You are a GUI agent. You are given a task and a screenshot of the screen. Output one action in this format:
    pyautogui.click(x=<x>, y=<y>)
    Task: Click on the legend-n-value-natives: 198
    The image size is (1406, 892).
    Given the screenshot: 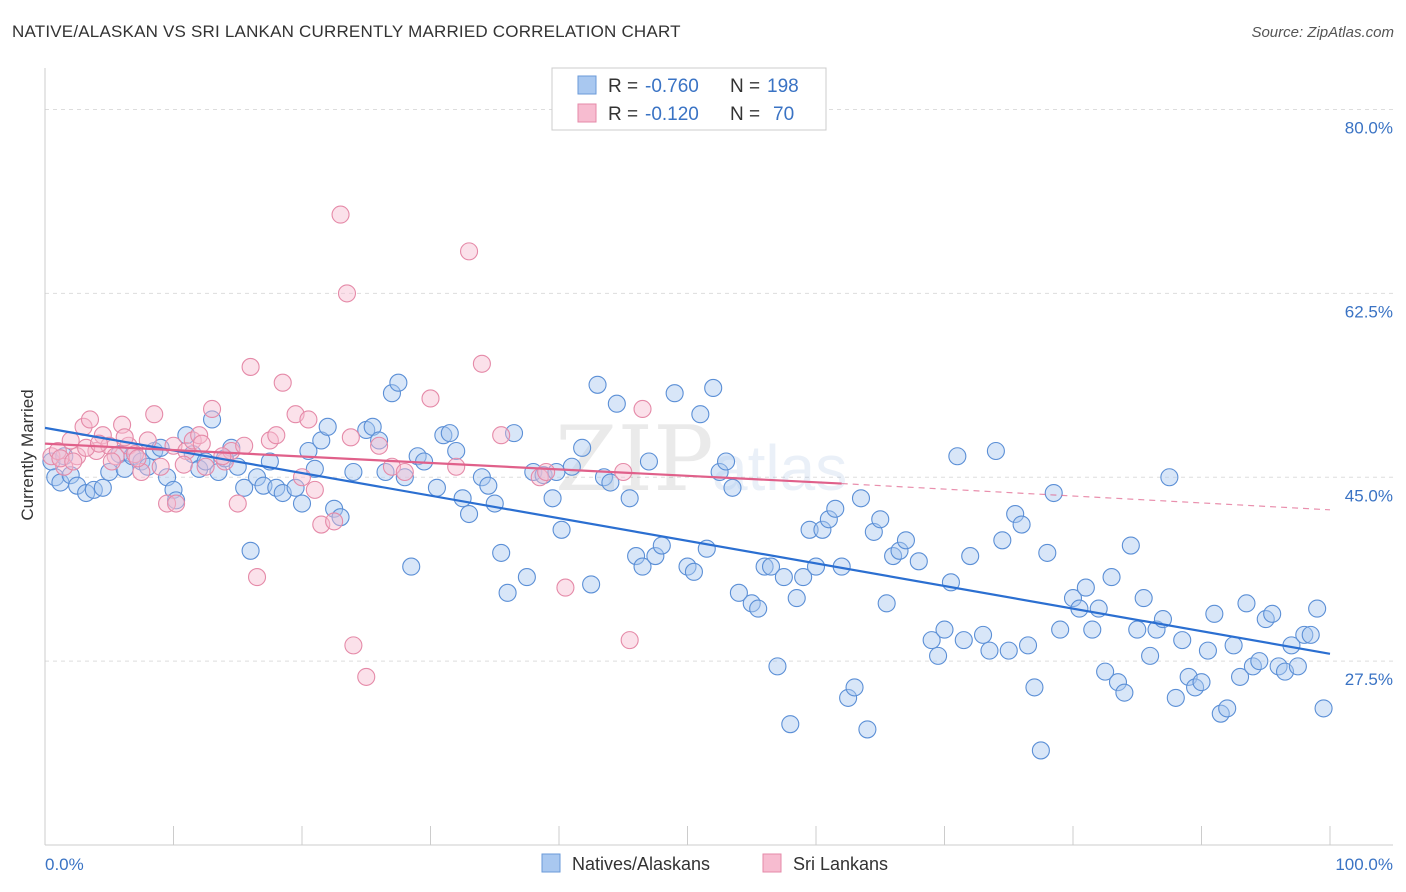 What is the action you would take?
    pyautogui.click(x=783, y=86)
    